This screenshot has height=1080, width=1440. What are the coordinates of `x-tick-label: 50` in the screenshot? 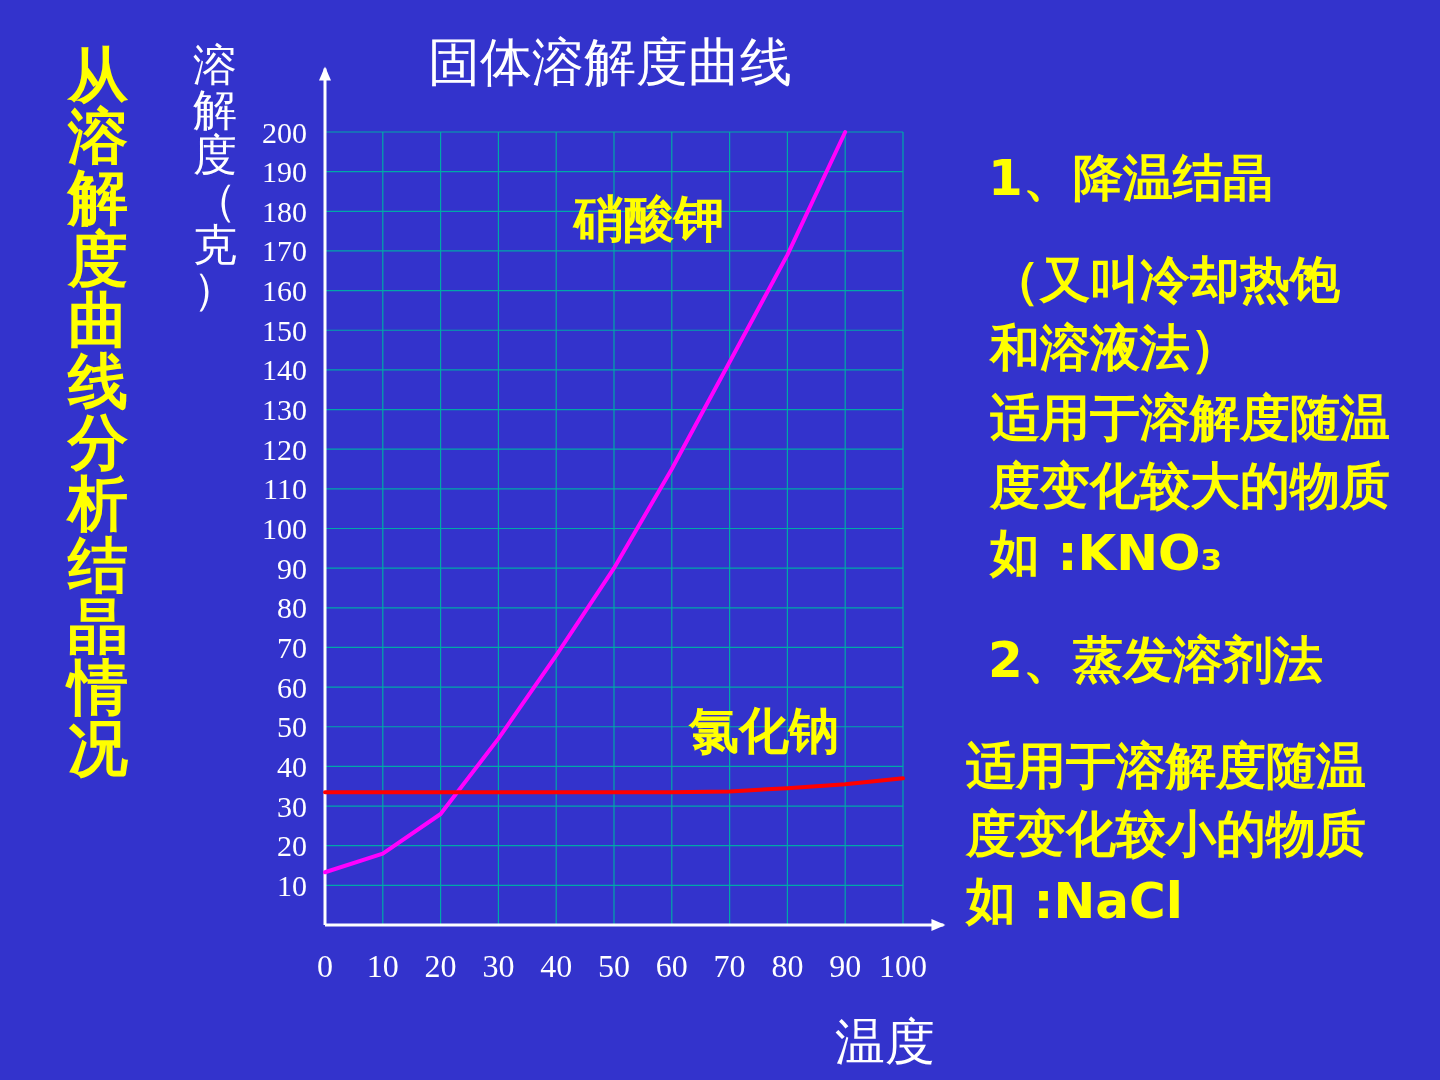 It's located at (614, 966).